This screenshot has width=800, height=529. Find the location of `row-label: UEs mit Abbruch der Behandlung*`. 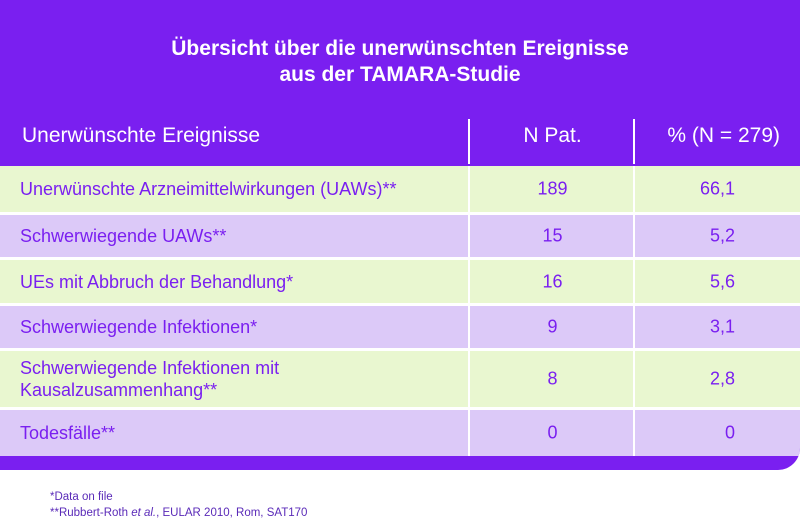

row-label: UEs mit Abbruch der Behandlung* is located at coordinates (157, 281).